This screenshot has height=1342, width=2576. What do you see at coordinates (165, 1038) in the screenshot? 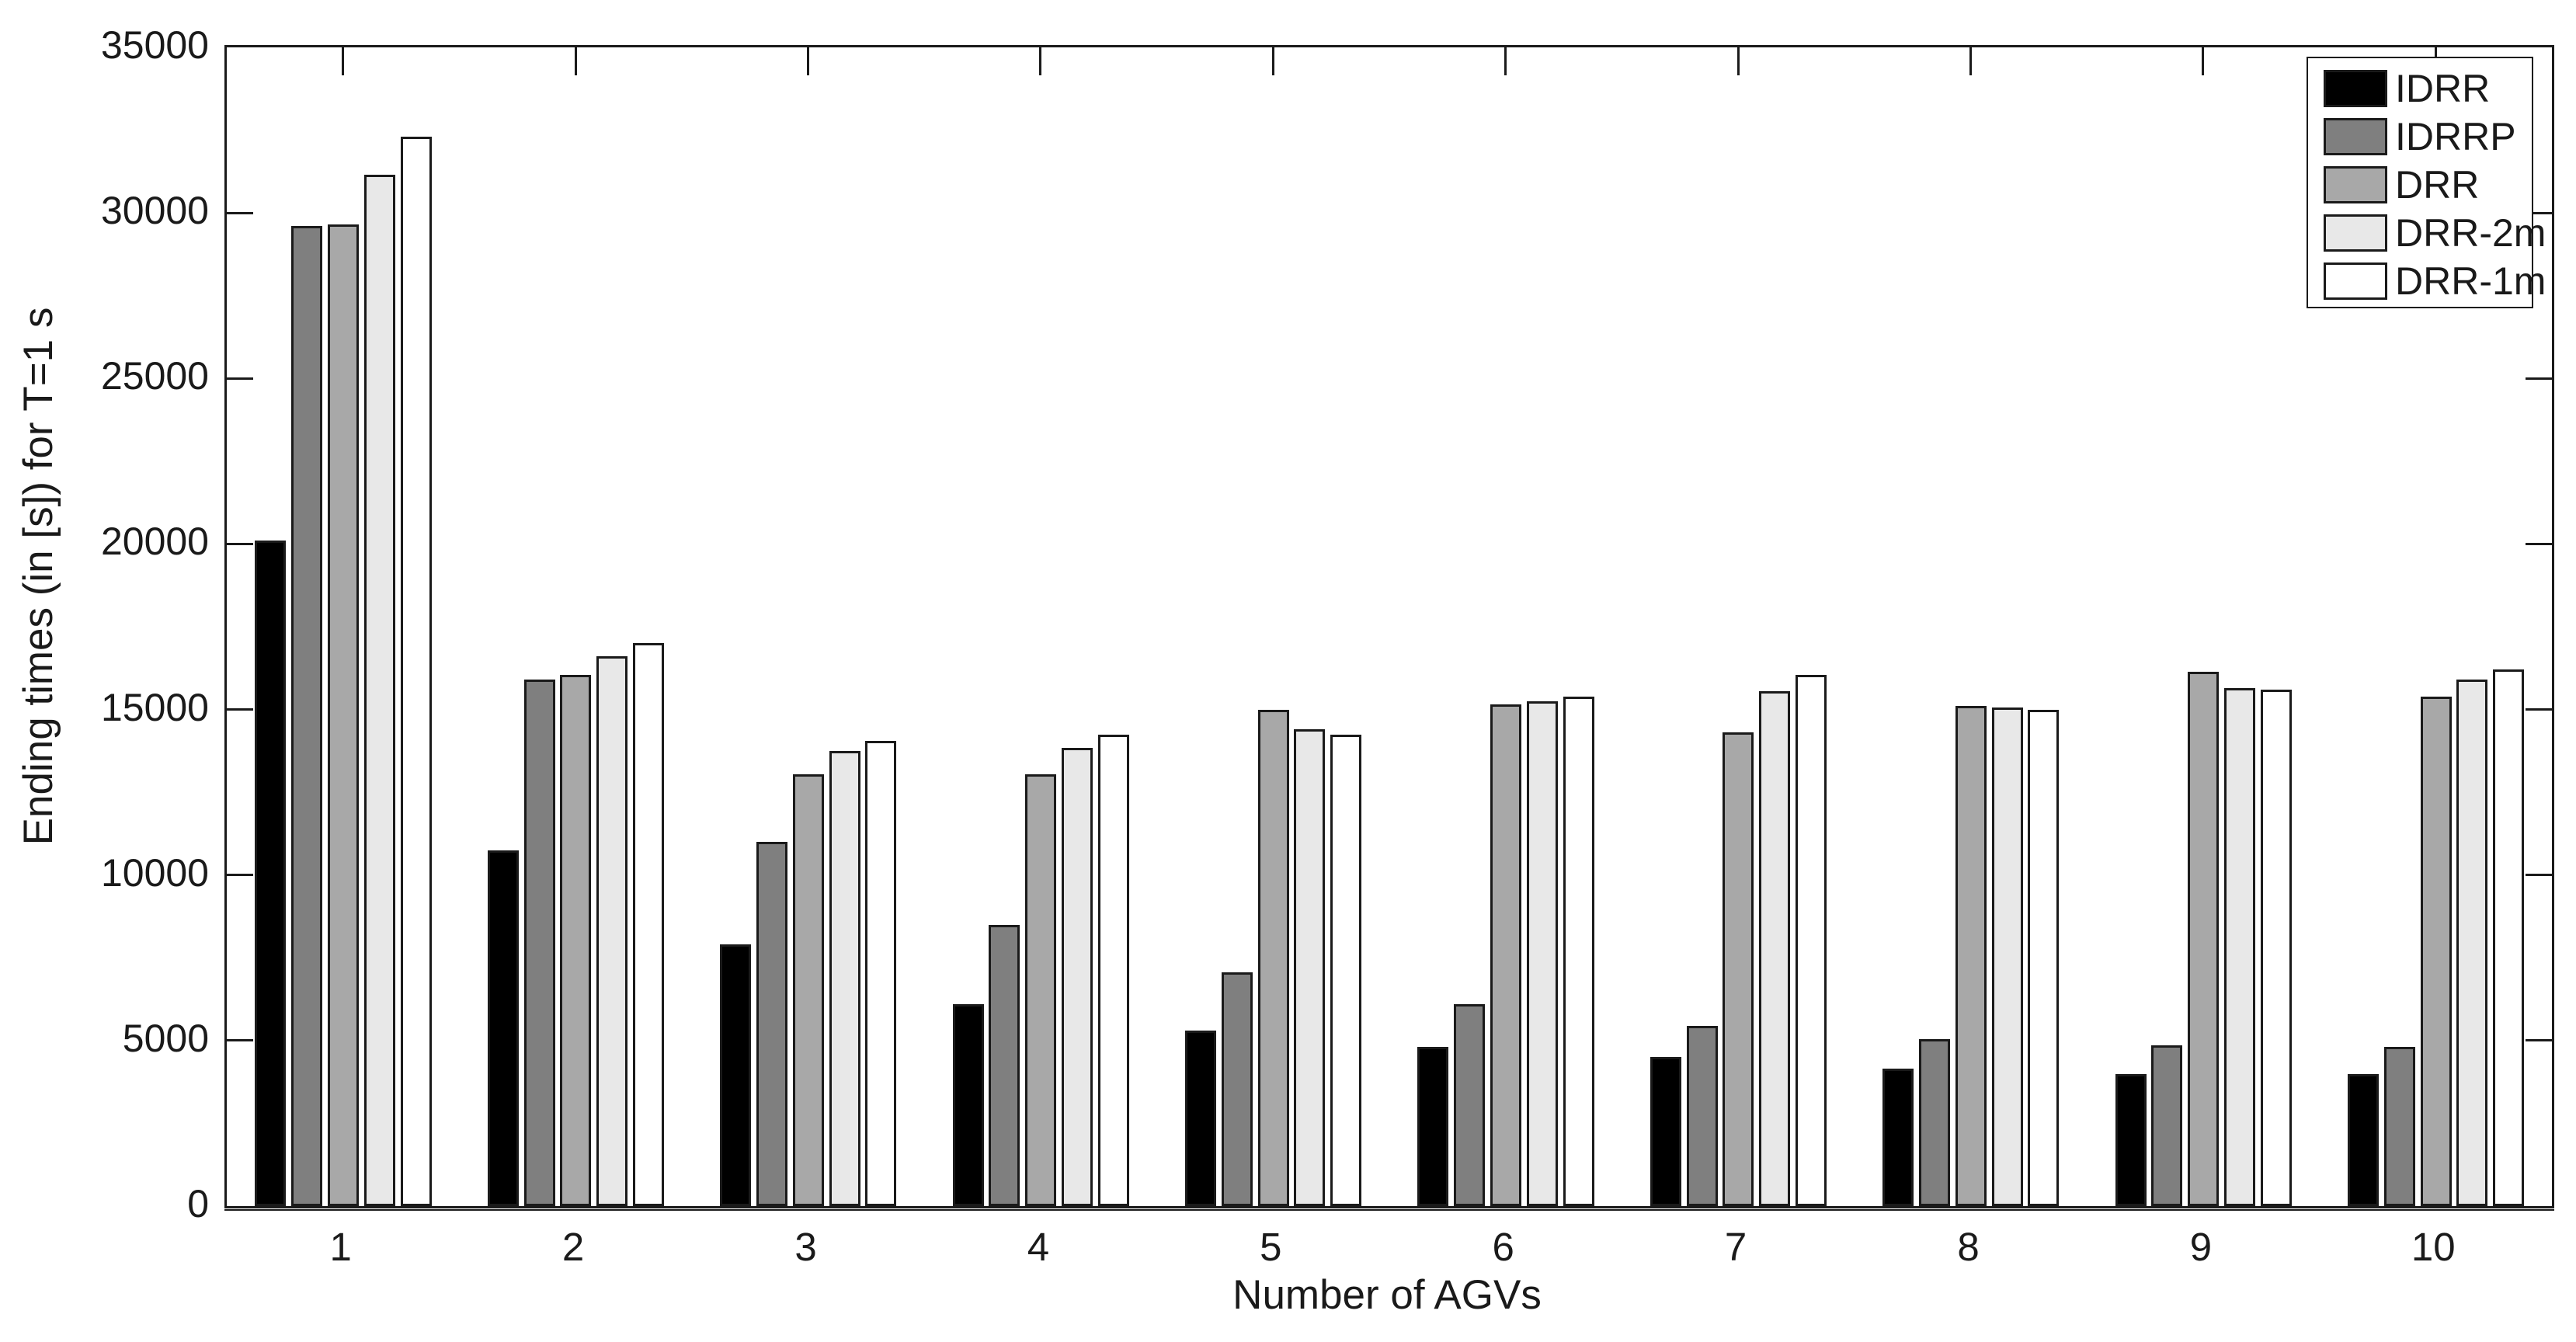
I see `y-tick-label: 5000` at bounding box center [165, 1038].